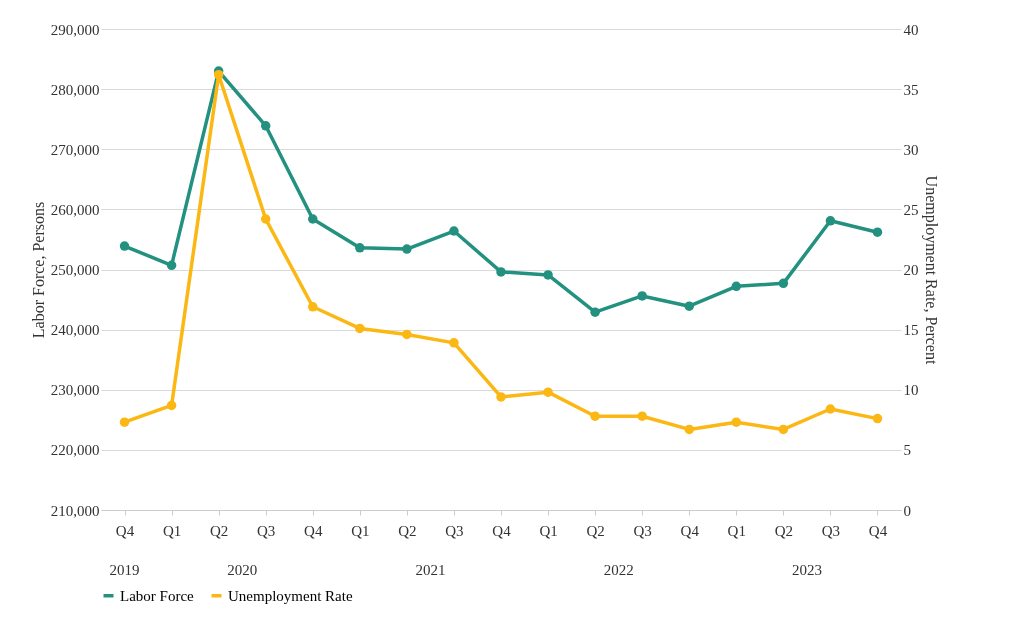  Describe the element at coordinates (911, 330) in the screenshot. I see `y2-tick-label: 15` at that location.